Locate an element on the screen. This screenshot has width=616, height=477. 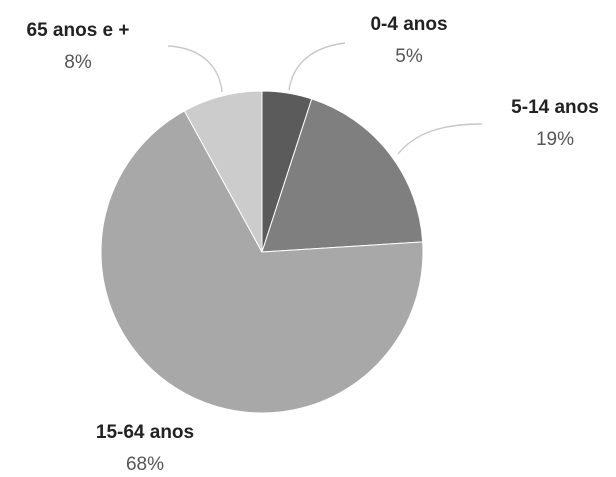
slice-label-65-plus: 65 anos e + is located at coordinates (78, 30).